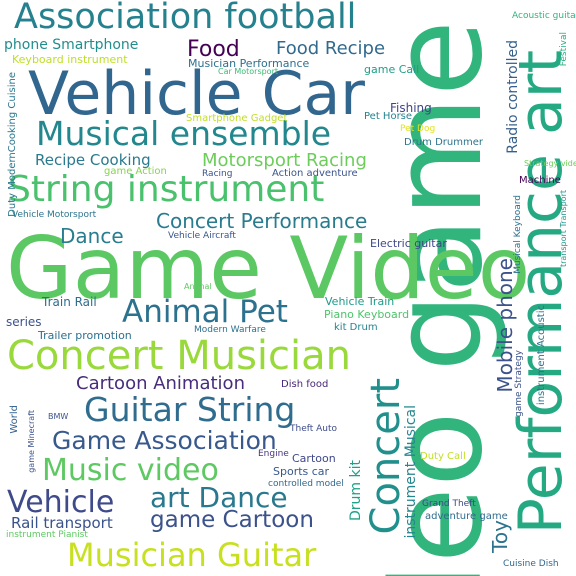 The image size is (576, 576). What do you see at coordinates (466, 516) in the screenshot?
I see `word: adventure game` at bounding box center [466, 516].